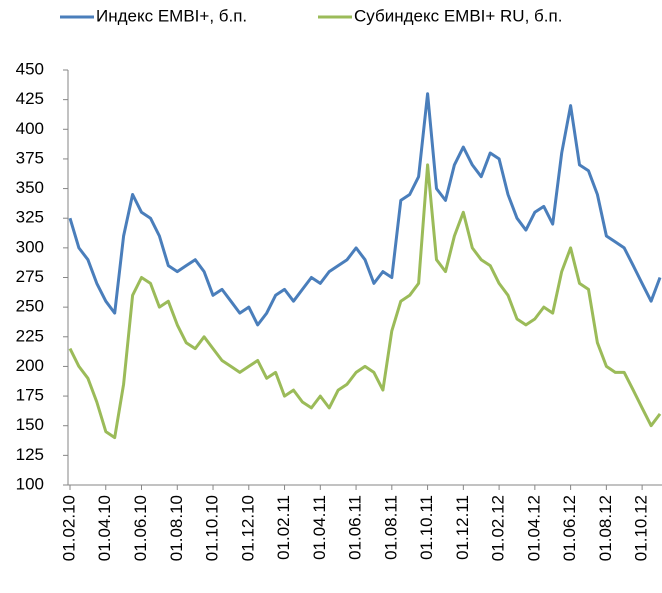  What do you see at coordinates (68, 528) in the screenshot?
I see `x-tick-label: 01.02.10` at bounding box center [68, 528].